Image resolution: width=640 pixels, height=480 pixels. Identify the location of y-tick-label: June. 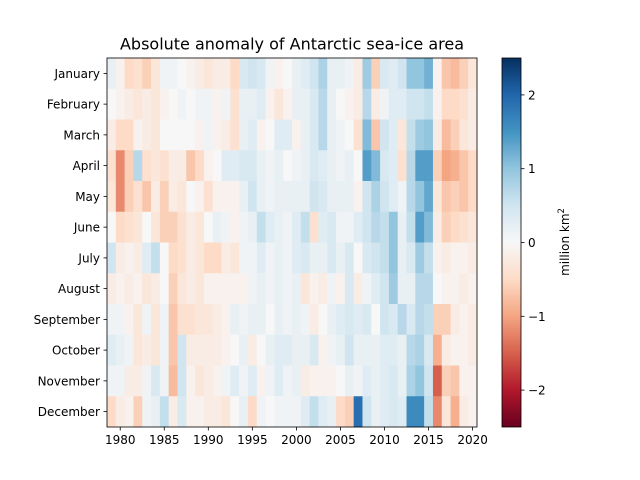
(86, 228).